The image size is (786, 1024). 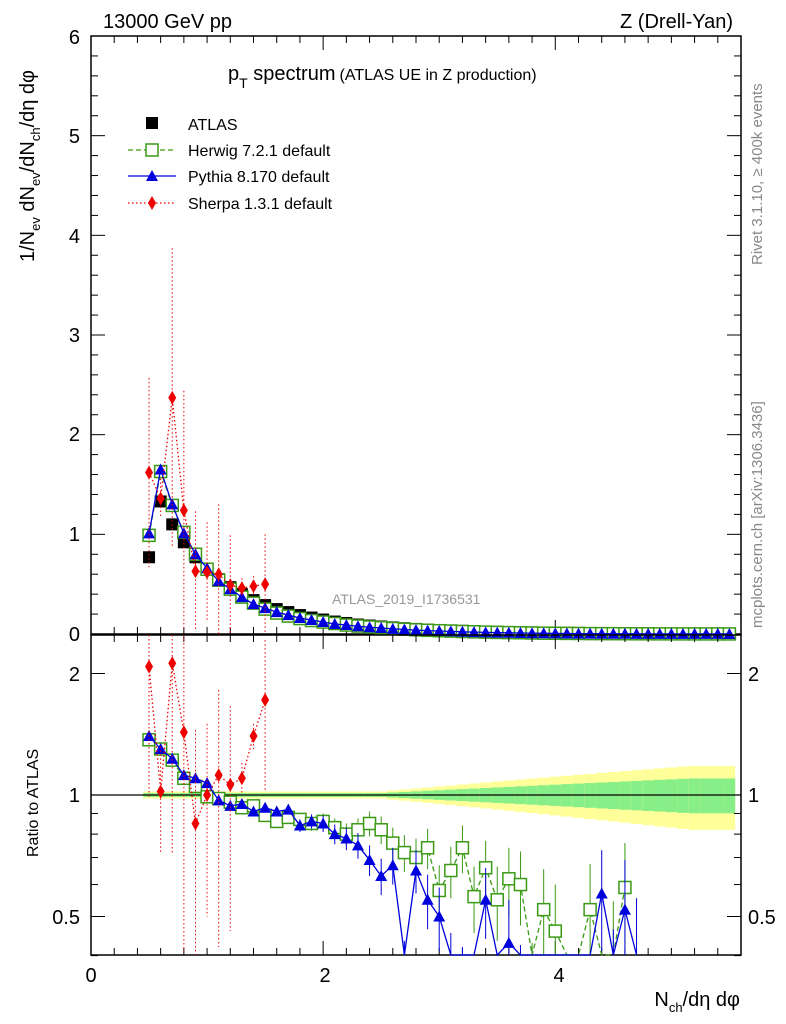 What do you see at coordinates (66, 918) in the screenshot?
I see `ratio-tick-left-0.5: 0.5` at bounding box center [66, 918].